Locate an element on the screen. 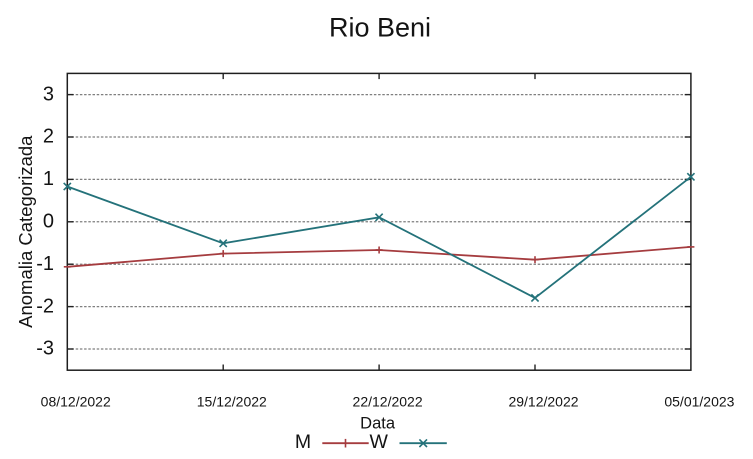 The height and width of the screenshot is (459, 753). svg-text: 05/01/2023 is located at coordinates (699, 401).